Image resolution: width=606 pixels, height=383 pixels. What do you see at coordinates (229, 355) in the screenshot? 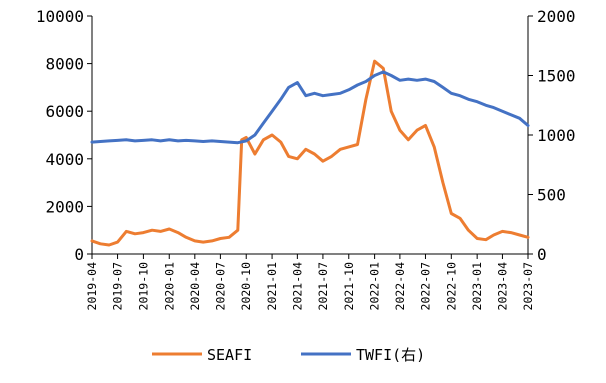
I see `legend-label: SEAFI` at bounding box center [229, 355].